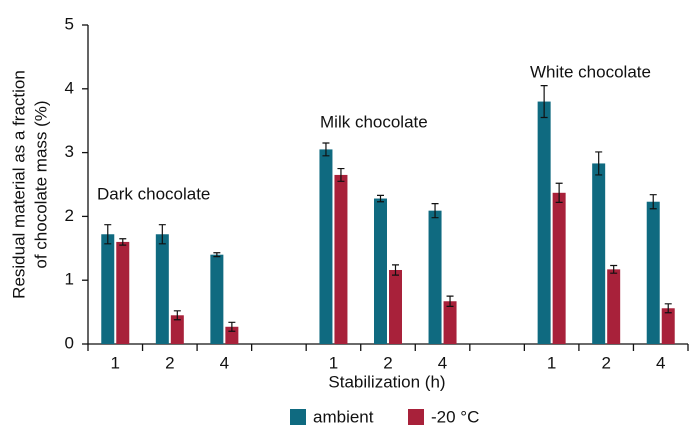  Describe the element at coordinates (40, 184) in the screenshot. I see `y-axis-label: of chocolate mass (%)` at that location.